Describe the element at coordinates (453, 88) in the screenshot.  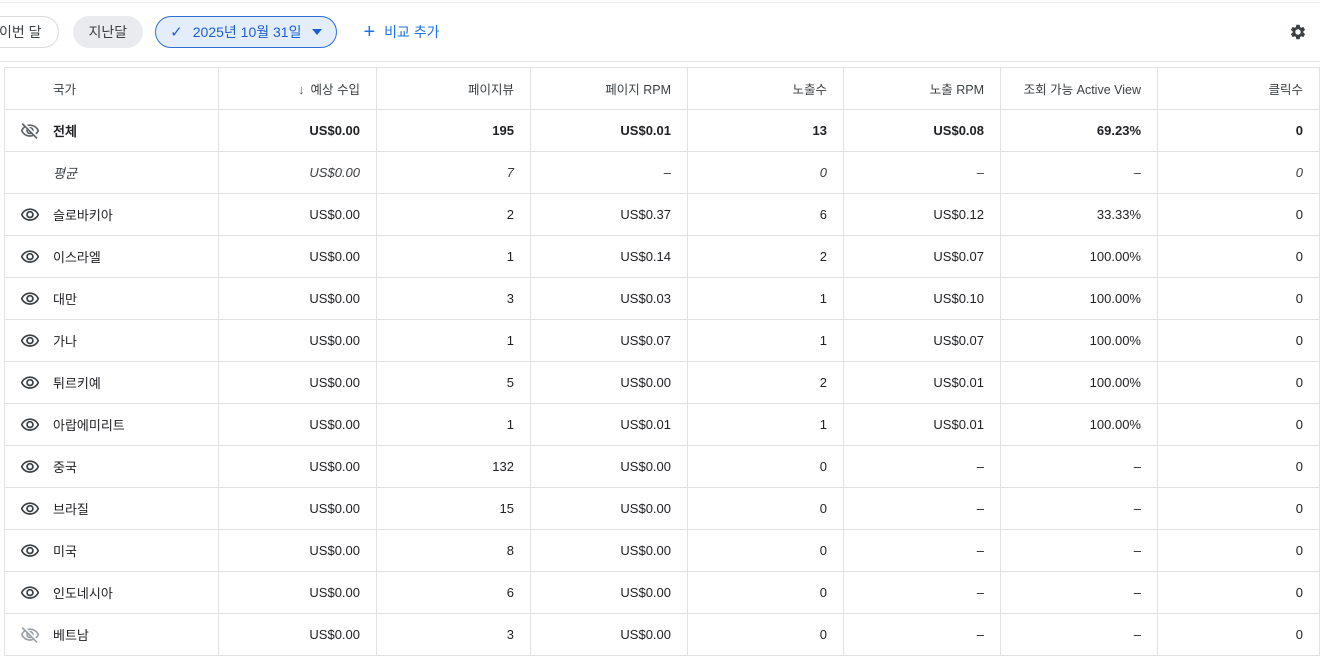
I see `column-header-2: 페이지뷰` at that location.